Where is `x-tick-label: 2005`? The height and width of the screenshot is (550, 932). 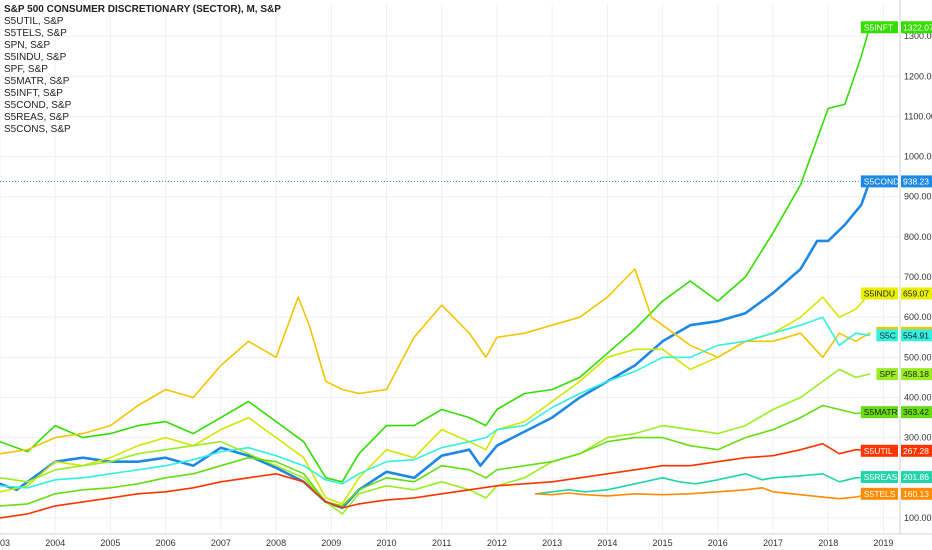
x-tick-label: 2005 is located at coordinates (110, 543).